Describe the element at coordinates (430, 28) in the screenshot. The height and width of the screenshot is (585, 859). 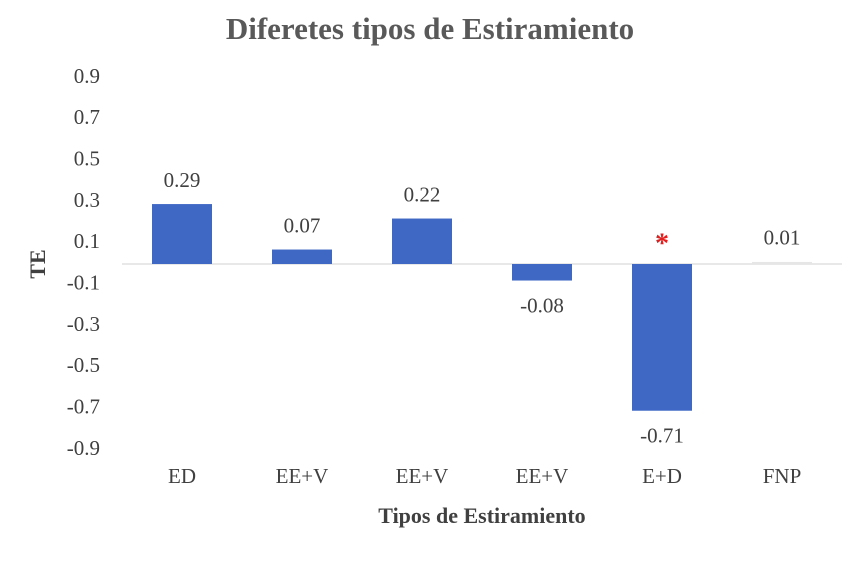
I see `chart-title: Diferetes tipos de Estiramiento` at that location.